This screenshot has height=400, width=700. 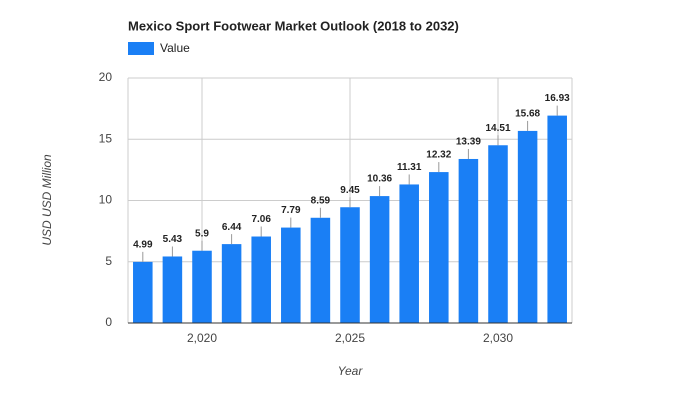 I want to click on legend-swatch, so click(x=141, y=48).